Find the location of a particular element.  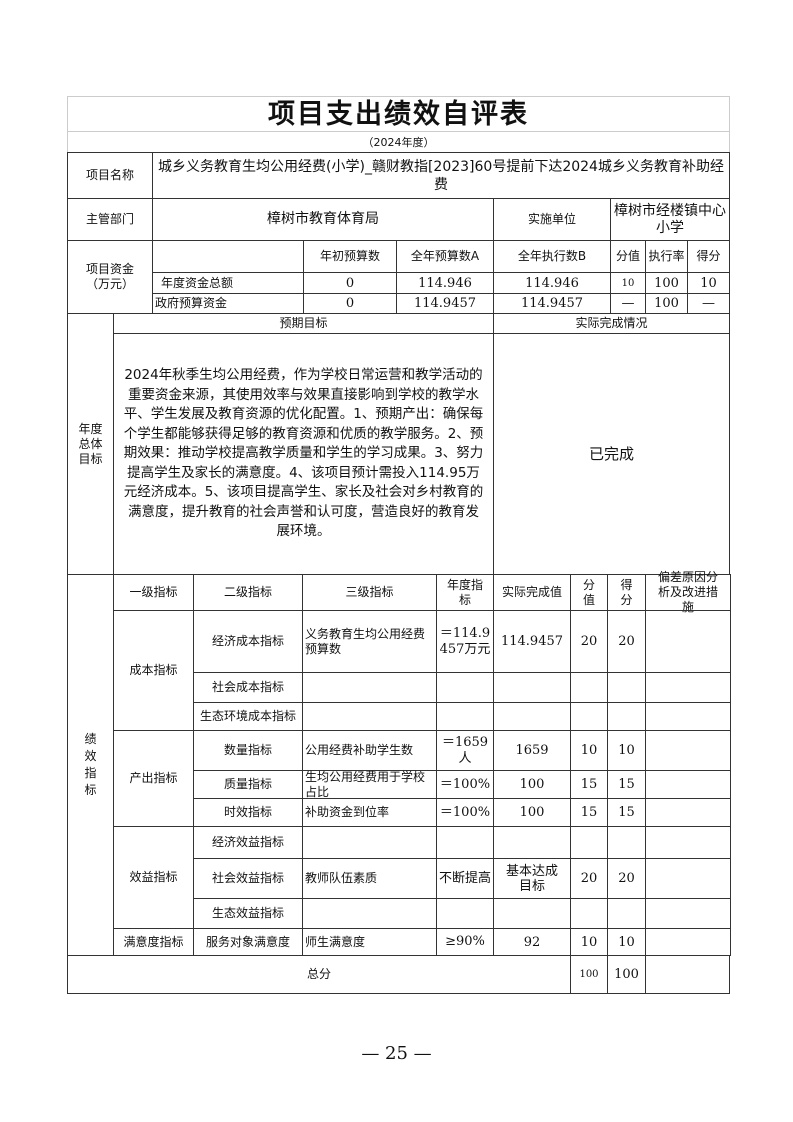

funds-label: 项目资金（万元） is located at coordinates (110, 277).